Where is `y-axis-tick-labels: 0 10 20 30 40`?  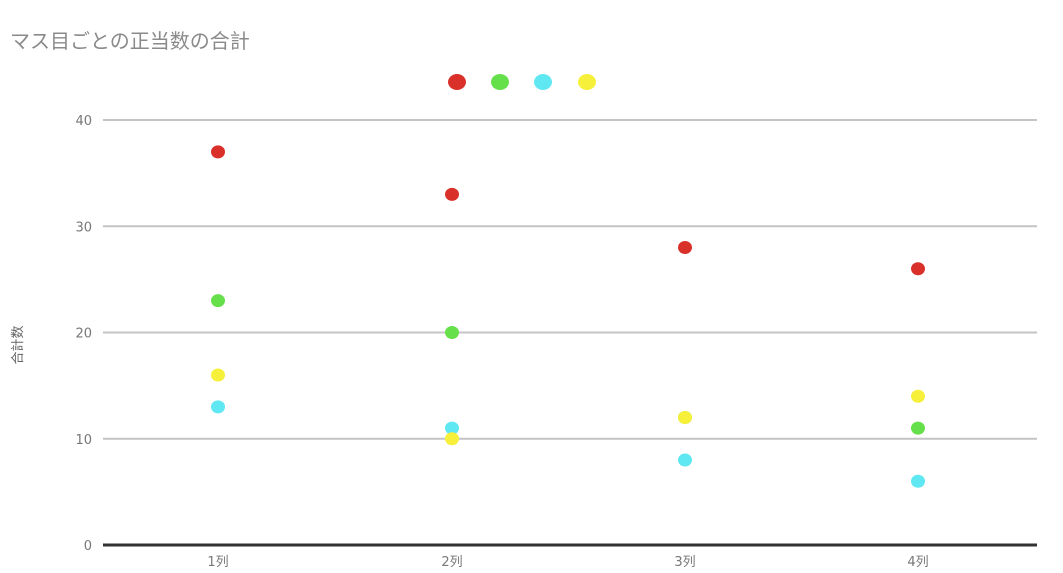 y-axis-tick-labels: 0 10 20 30 40 is located at coordinates (83, 334).